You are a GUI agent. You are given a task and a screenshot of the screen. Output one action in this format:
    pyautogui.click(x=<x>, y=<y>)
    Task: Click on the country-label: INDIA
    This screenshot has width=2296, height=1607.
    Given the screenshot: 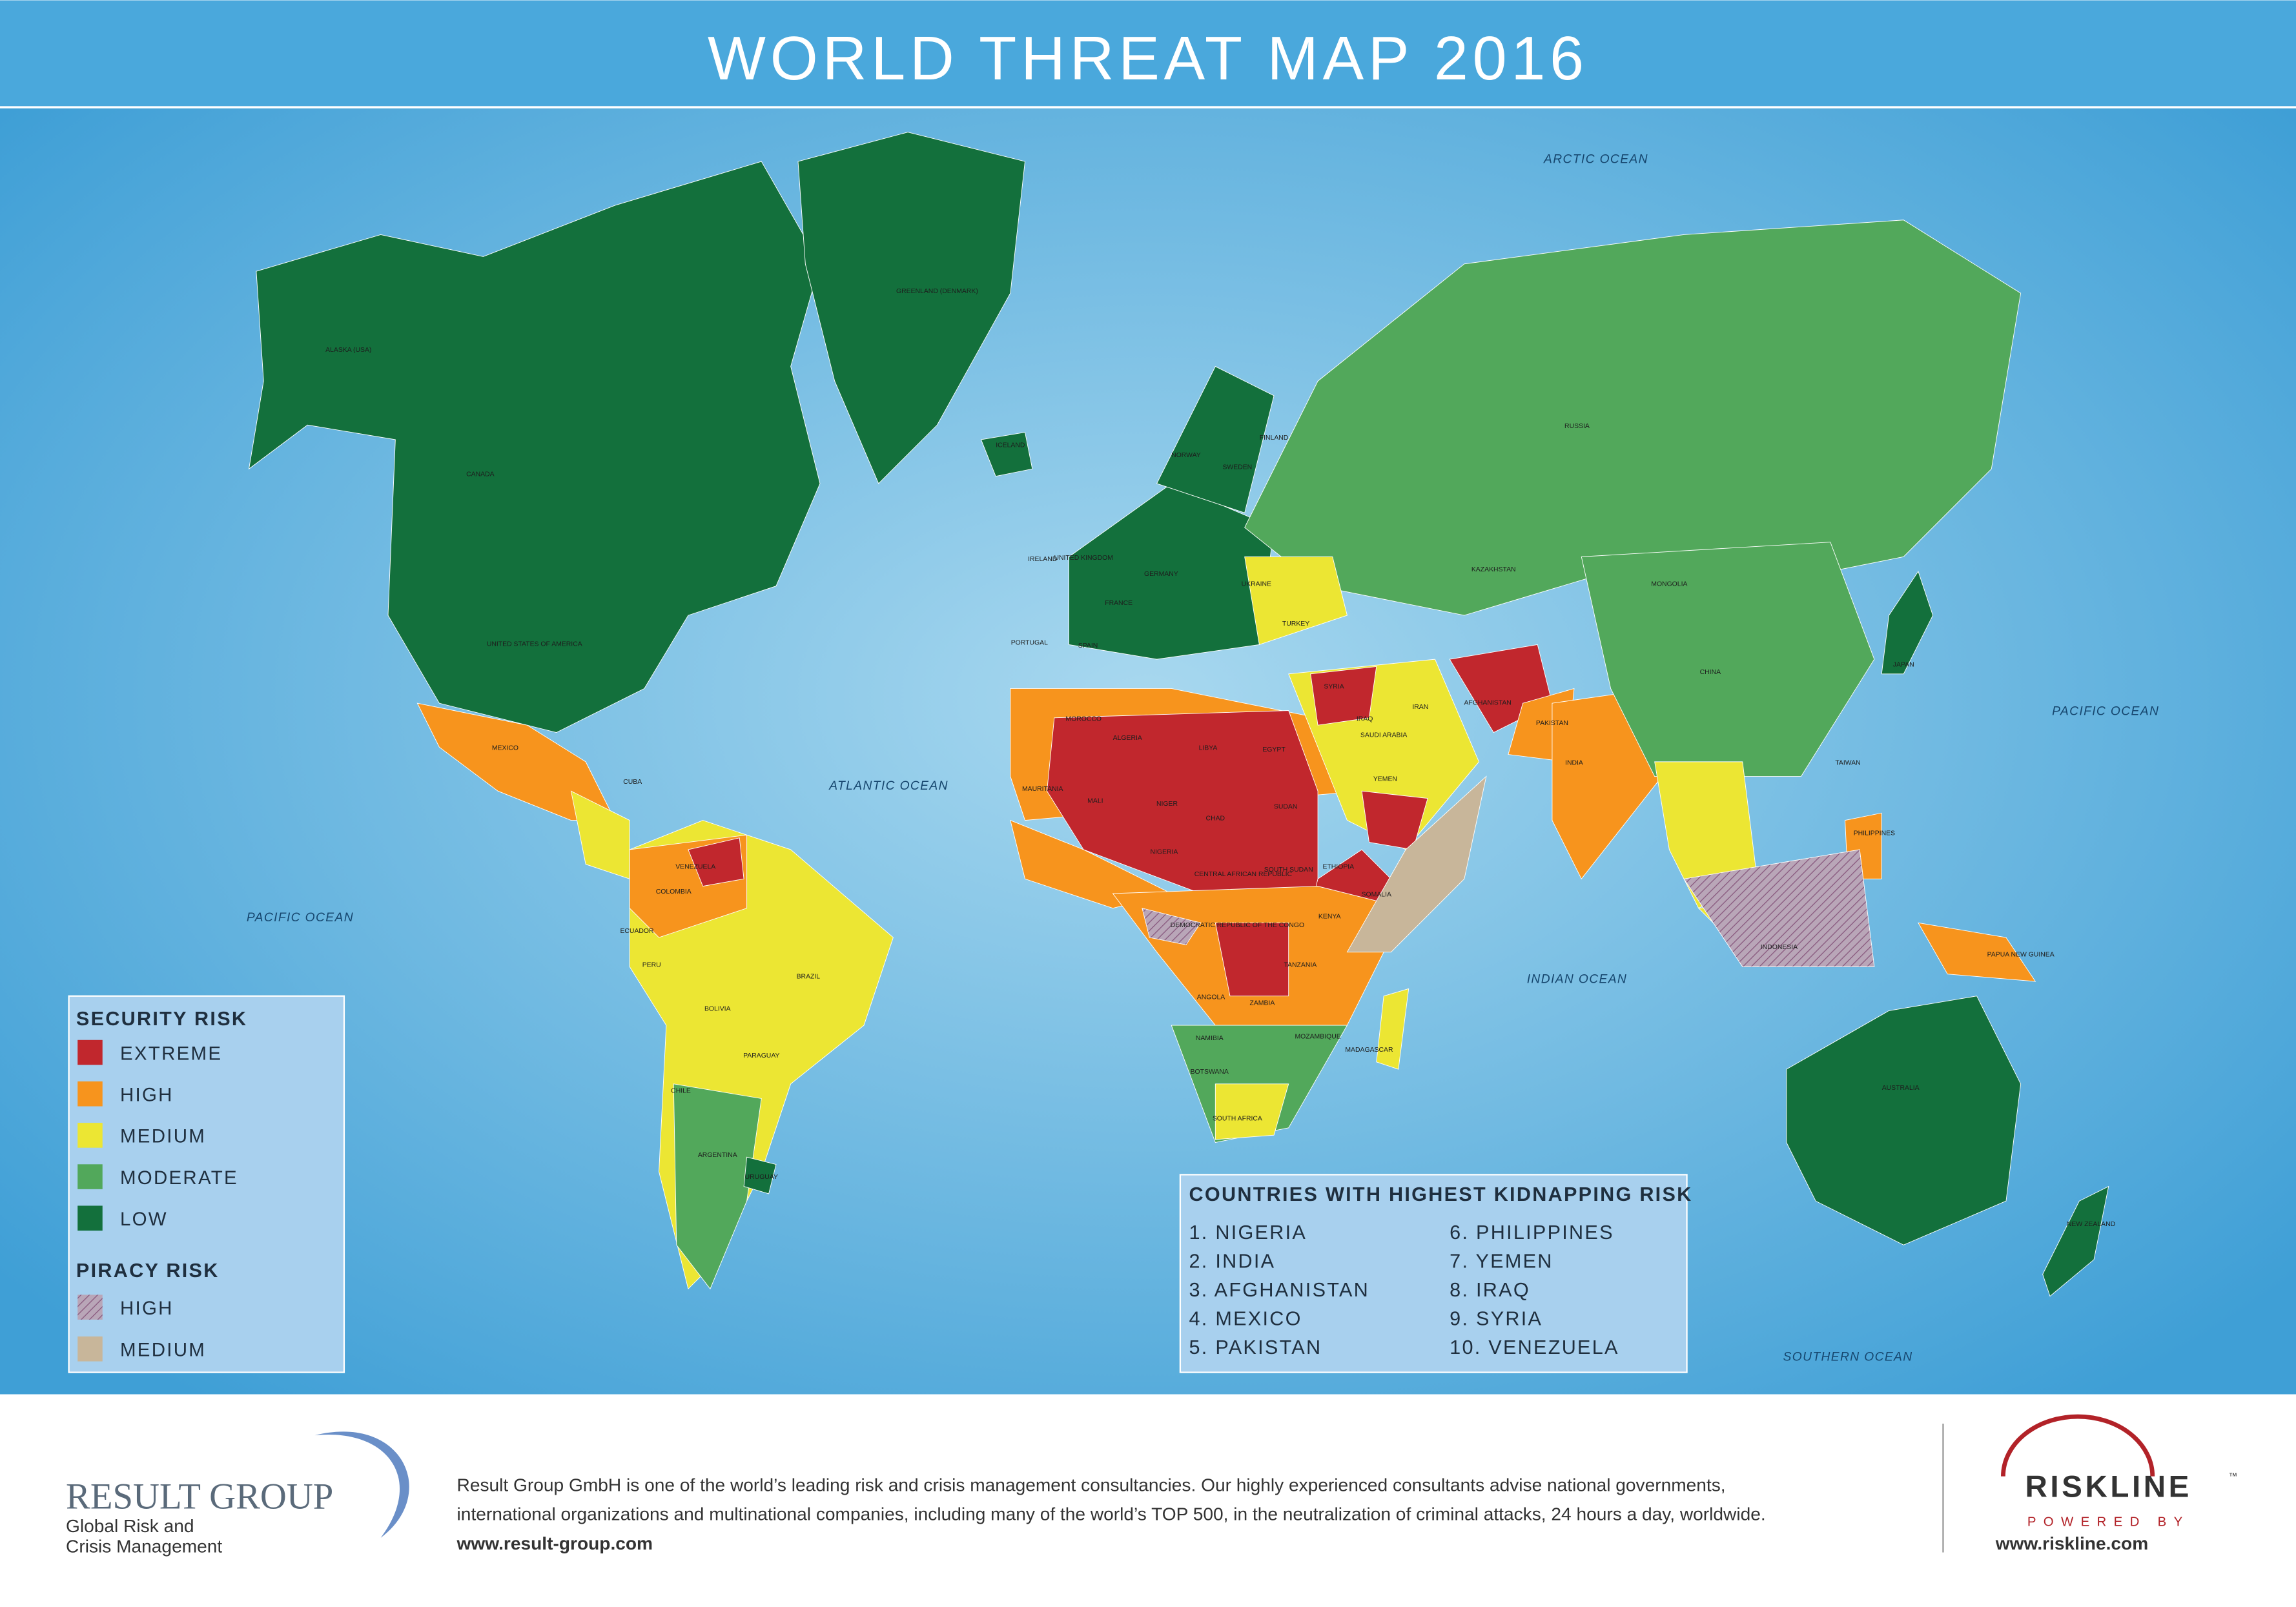 What is the action you would take?
    pyautogui.click(x=1574, y=763)
    